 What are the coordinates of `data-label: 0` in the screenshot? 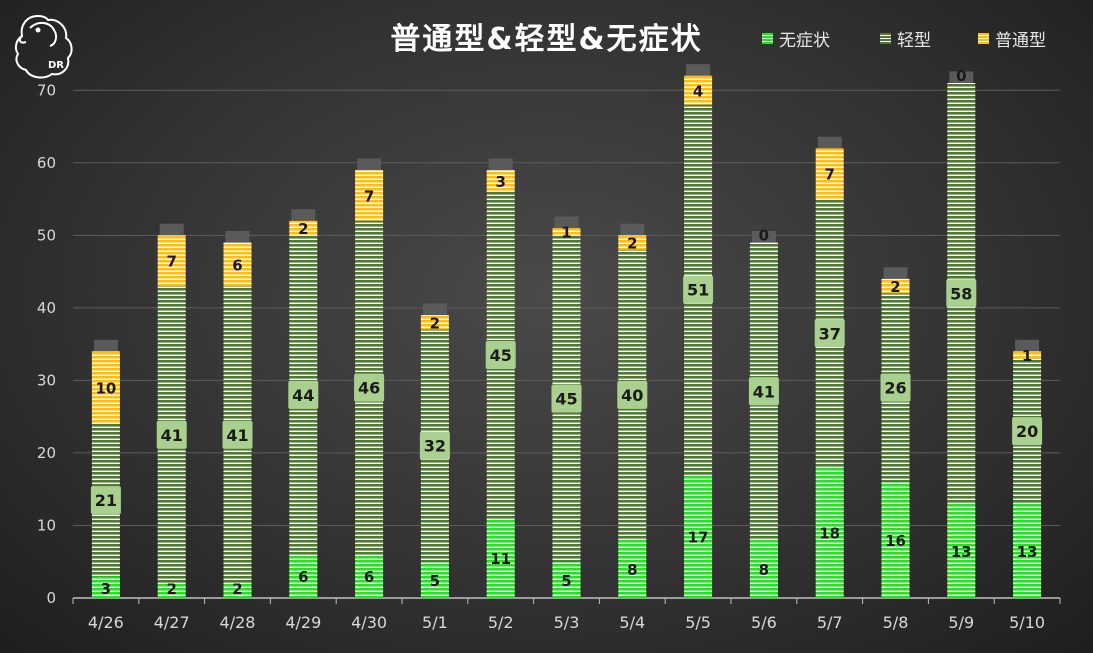 It's located at (764, 236).